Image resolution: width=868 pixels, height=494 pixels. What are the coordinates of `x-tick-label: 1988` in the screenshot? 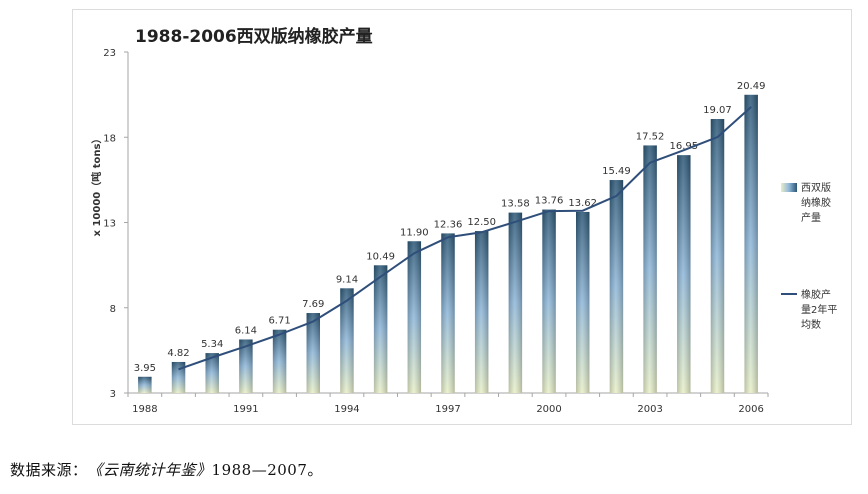 It's located at (144, 409).